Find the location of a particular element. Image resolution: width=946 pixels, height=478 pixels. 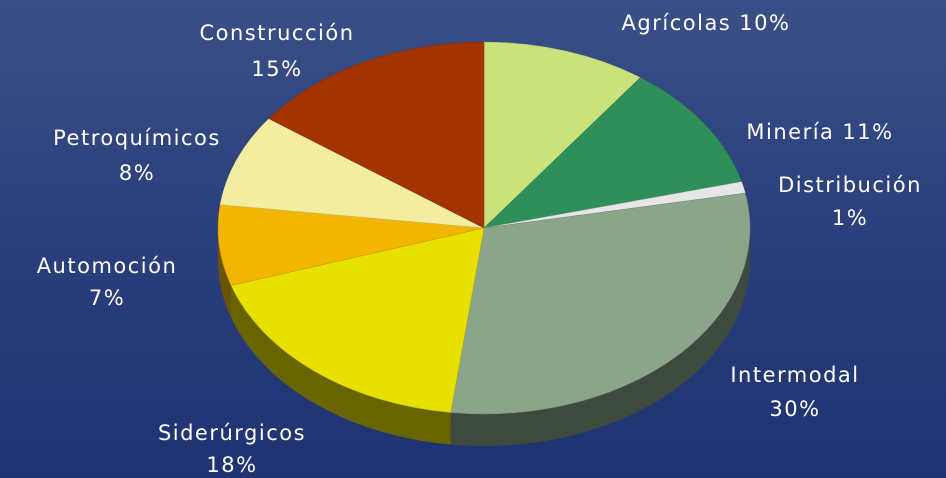

category-label: Minería is located at coordinates (790, 132).